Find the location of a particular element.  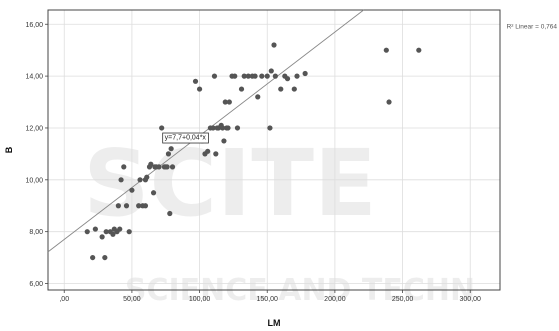

y-tick-label: 12,00 is located at coordinates (34, 128).